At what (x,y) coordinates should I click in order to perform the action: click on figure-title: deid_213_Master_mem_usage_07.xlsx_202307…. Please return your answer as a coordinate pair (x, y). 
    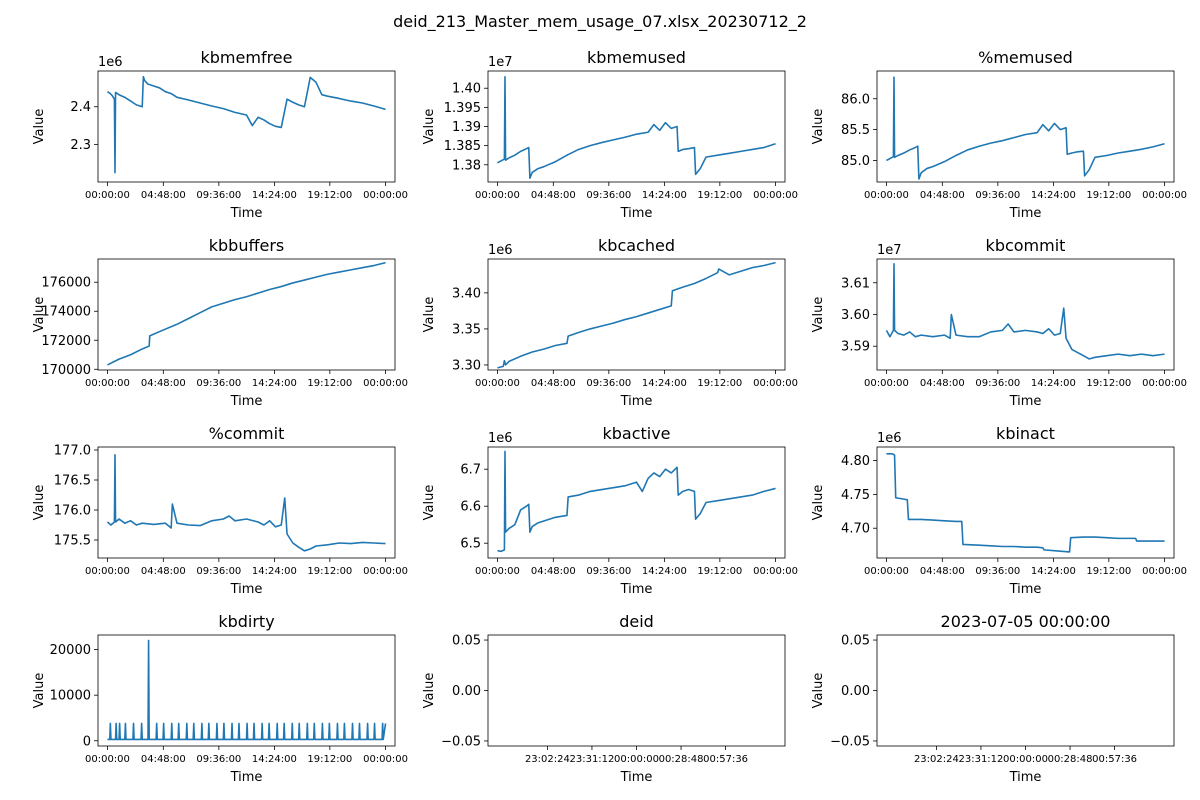
    Looking at the image, I should click on (600, 21).